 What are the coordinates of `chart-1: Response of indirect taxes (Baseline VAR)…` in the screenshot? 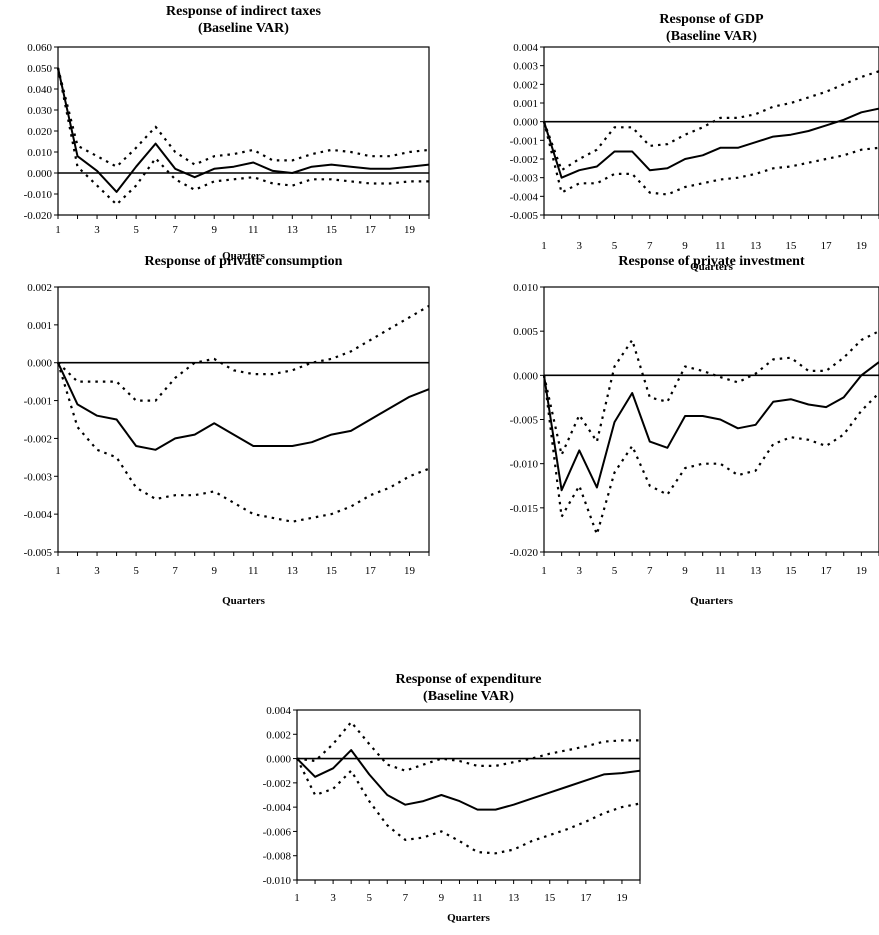 It's located at (227, 133).